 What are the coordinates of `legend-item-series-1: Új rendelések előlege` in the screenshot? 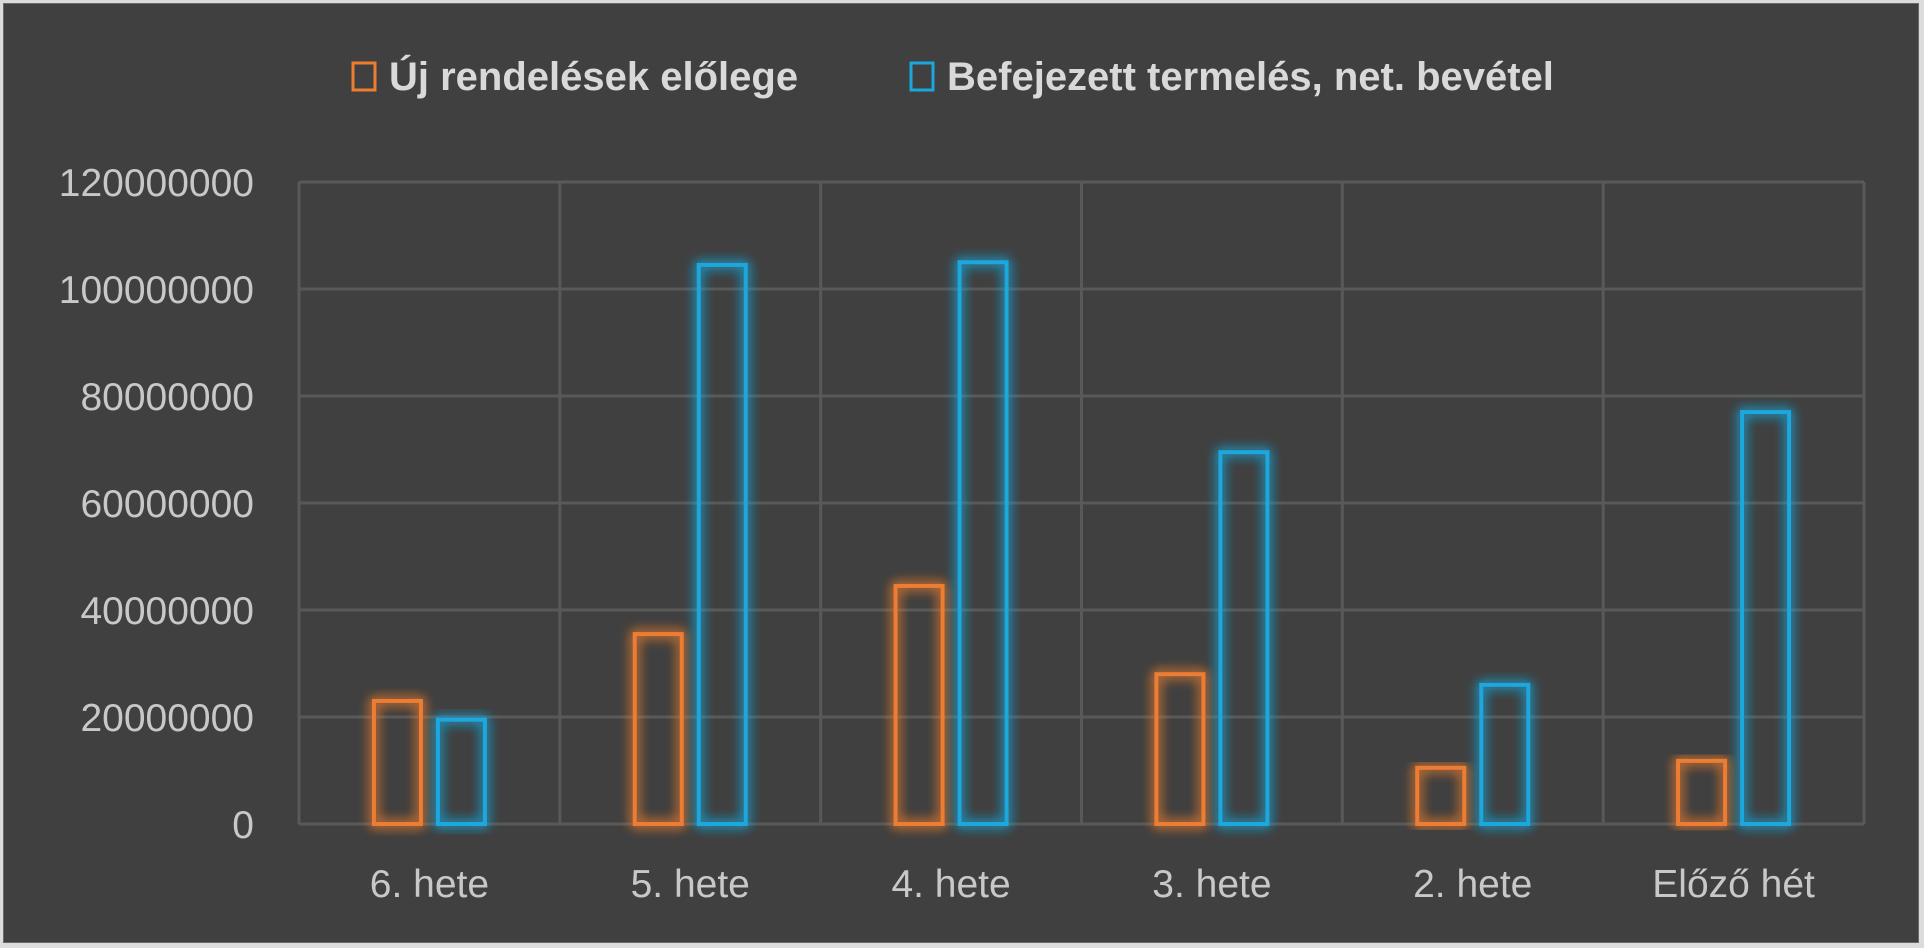 It's located at (574, 76).